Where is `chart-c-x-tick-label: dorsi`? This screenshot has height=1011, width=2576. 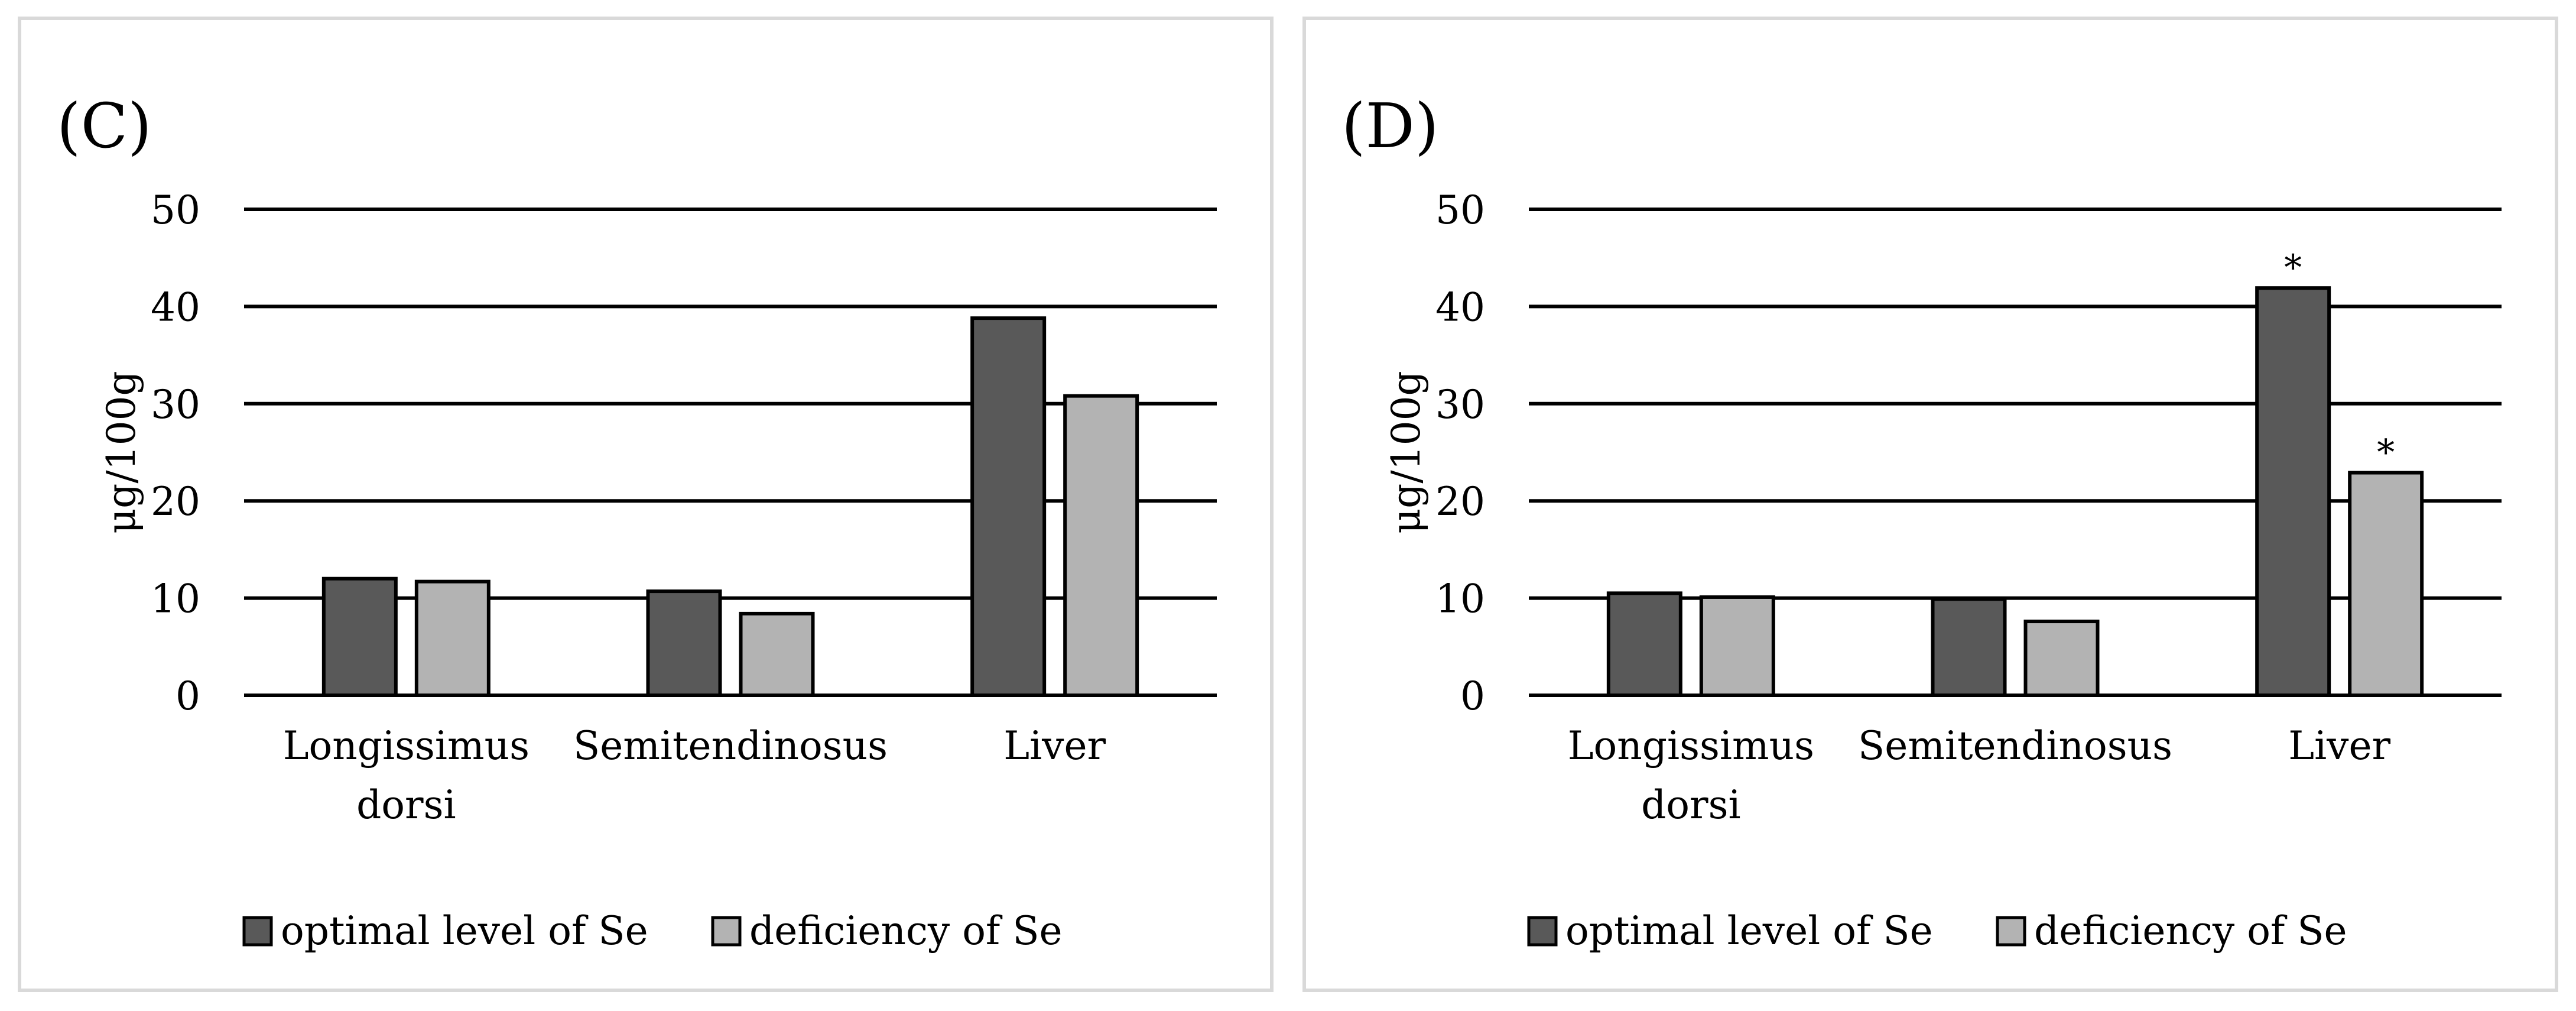
chart-c-x-tick-label: dorsi is located at coordinates (406, 805).